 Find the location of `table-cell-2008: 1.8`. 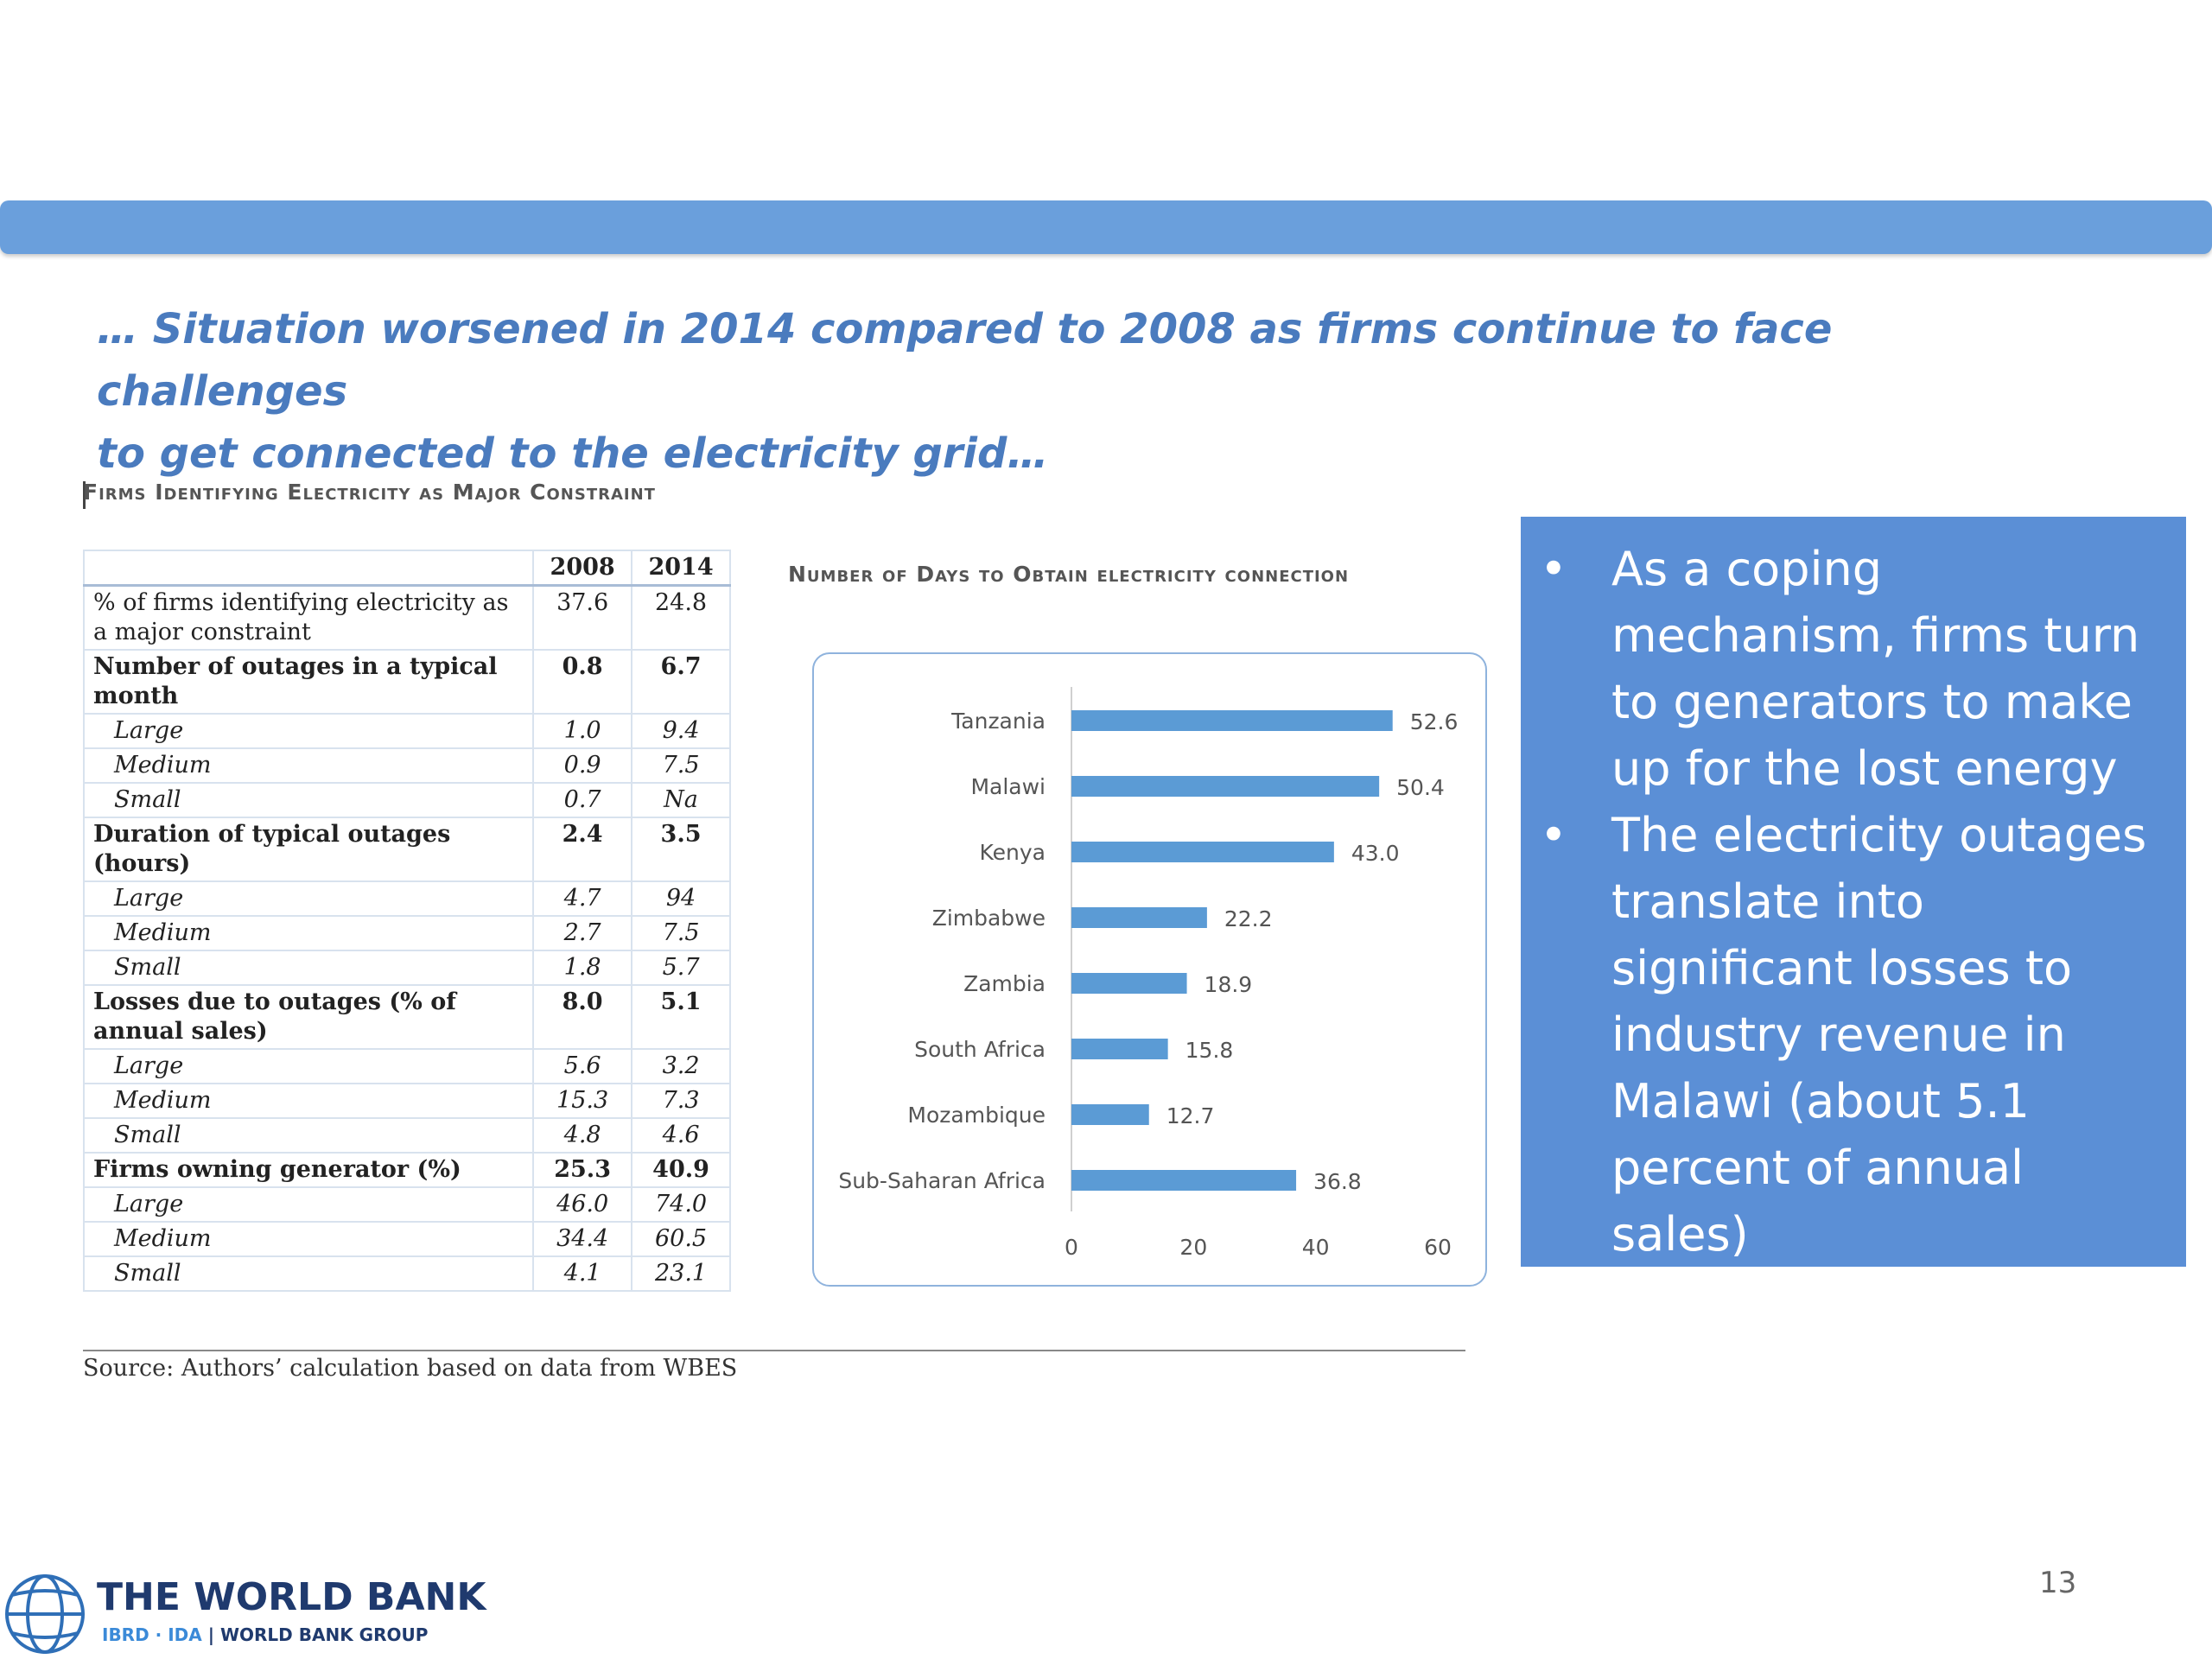

table-cell-2008: 1.8 is located at coordinates (582, 968).